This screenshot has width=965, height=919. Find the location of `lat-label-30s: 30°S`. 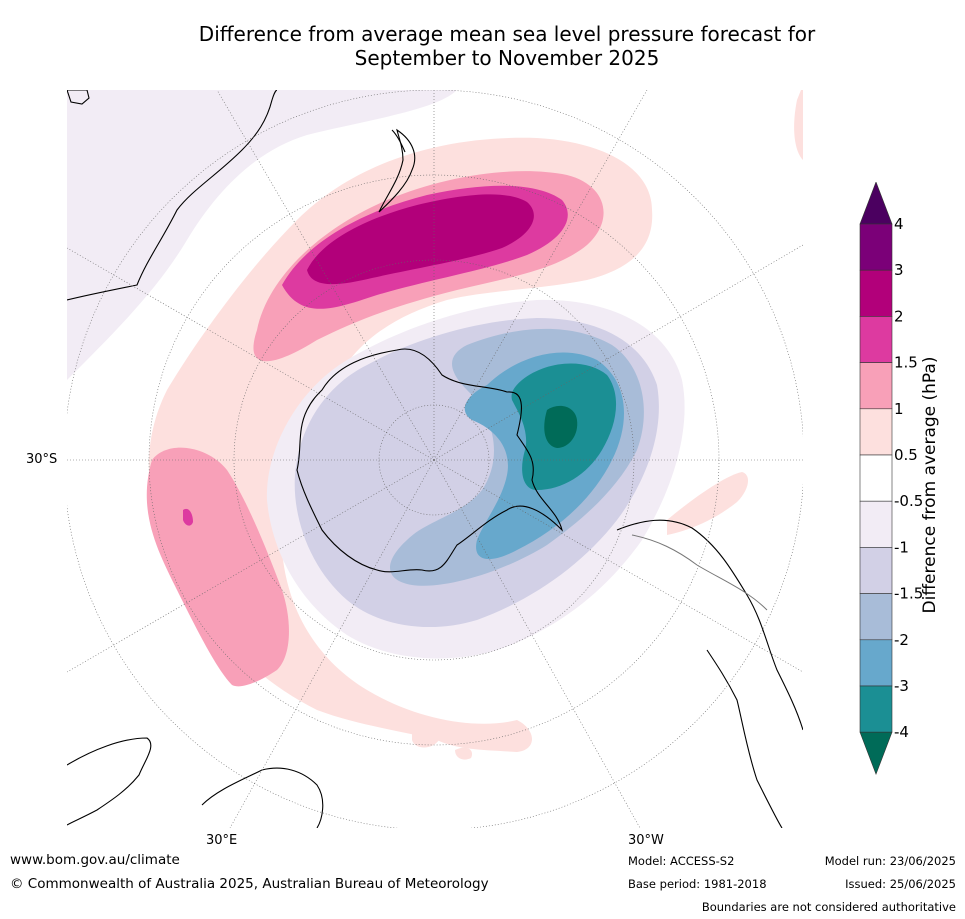

lat-label-30s: 30°S is located at coordinates (42, 459).